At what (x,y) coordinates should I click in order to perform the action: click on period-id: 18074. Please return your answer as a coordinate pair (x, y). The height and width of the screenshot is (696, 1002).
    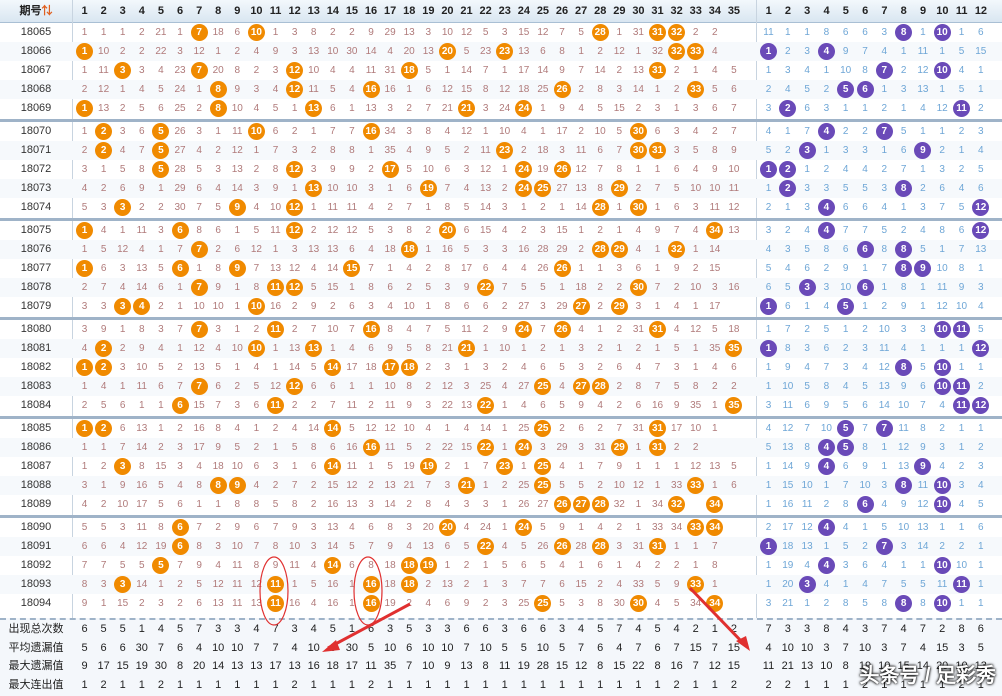
    Looking at the image, I should click on (36, 207).